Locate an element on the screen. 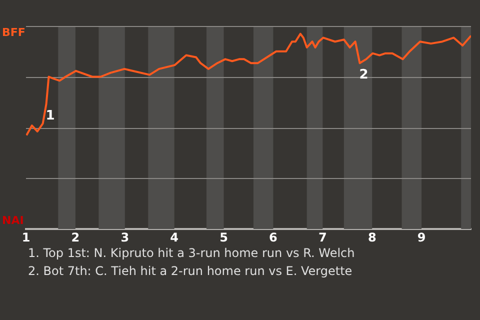  x-tick-label: 4 is located at coordinates (174, 237).